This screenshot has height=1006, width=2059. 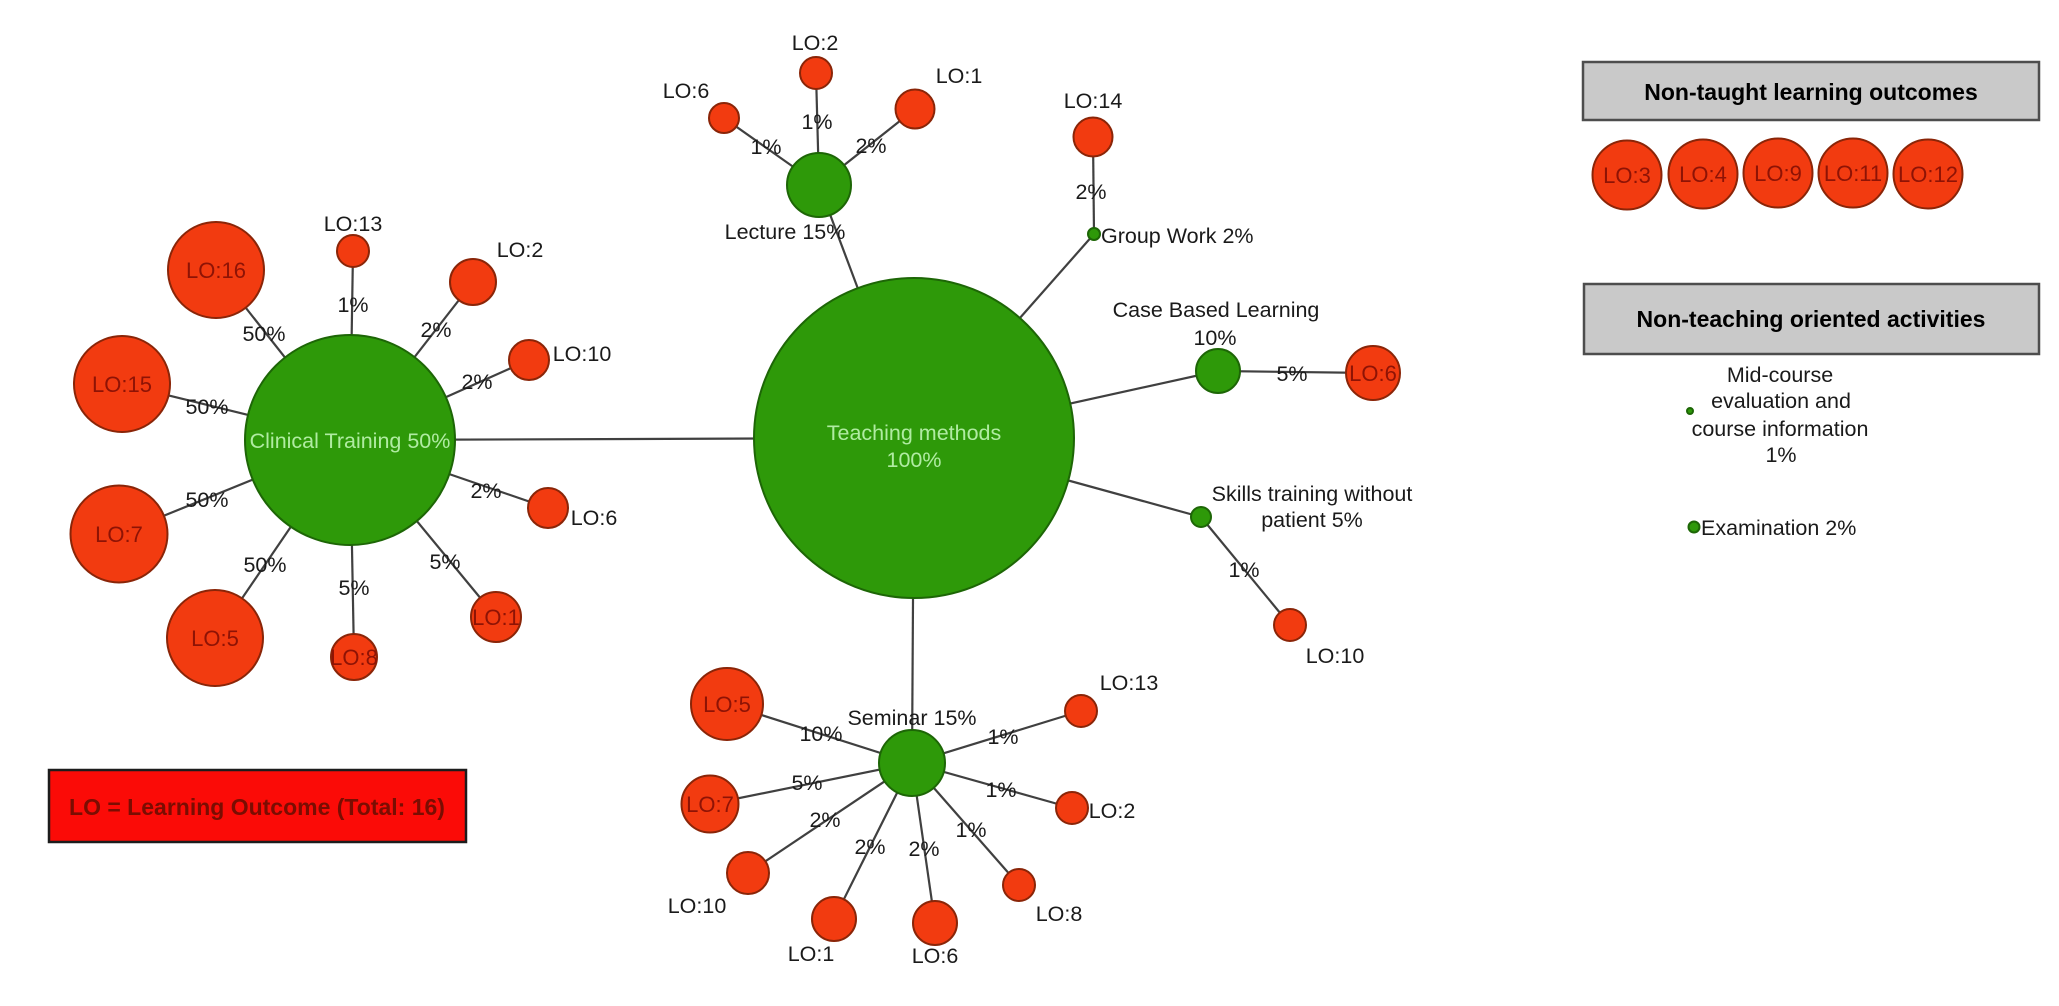 I want to click on svg-text: LO:3, so click(x=1627, y=175).